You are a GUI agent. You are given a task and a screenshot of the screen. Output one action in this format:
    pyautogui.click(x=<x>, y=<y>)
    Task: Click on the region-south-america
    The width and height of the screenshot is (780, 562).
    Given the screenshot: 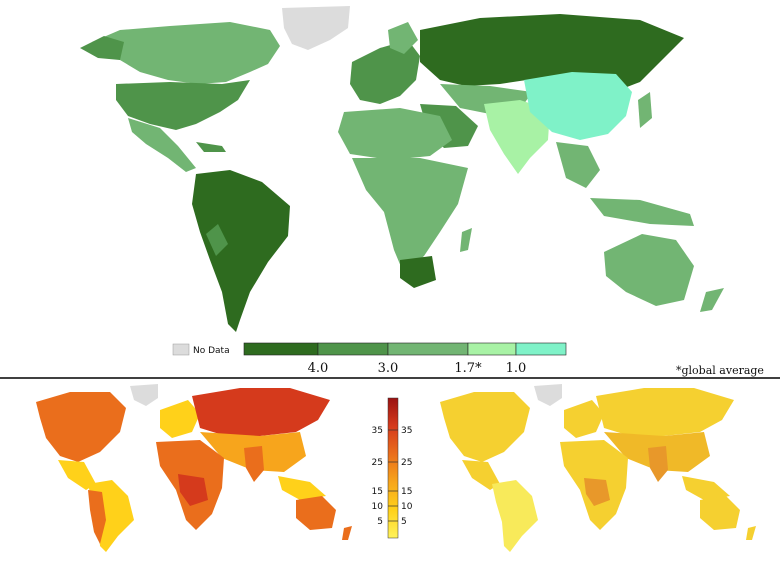 What is the action you would take?
    pyautogui.click(x=241, y=251)
    